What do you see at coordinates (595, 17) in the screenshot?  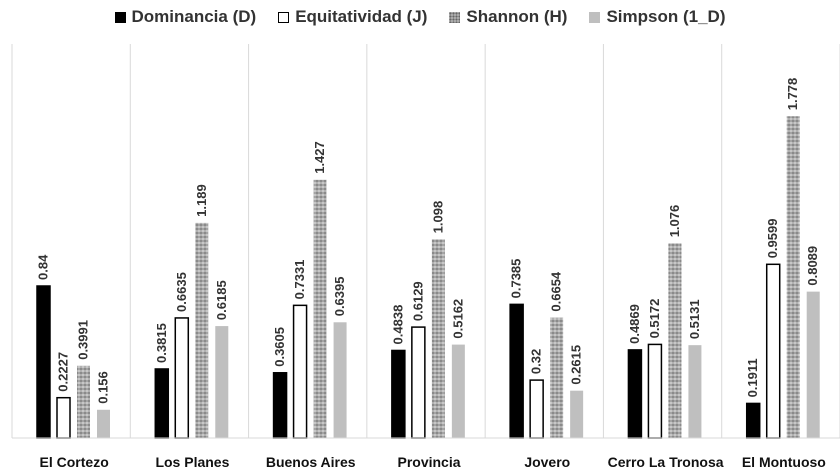 I see `legend-swatch-simpson` at bounding box center [595, 17].